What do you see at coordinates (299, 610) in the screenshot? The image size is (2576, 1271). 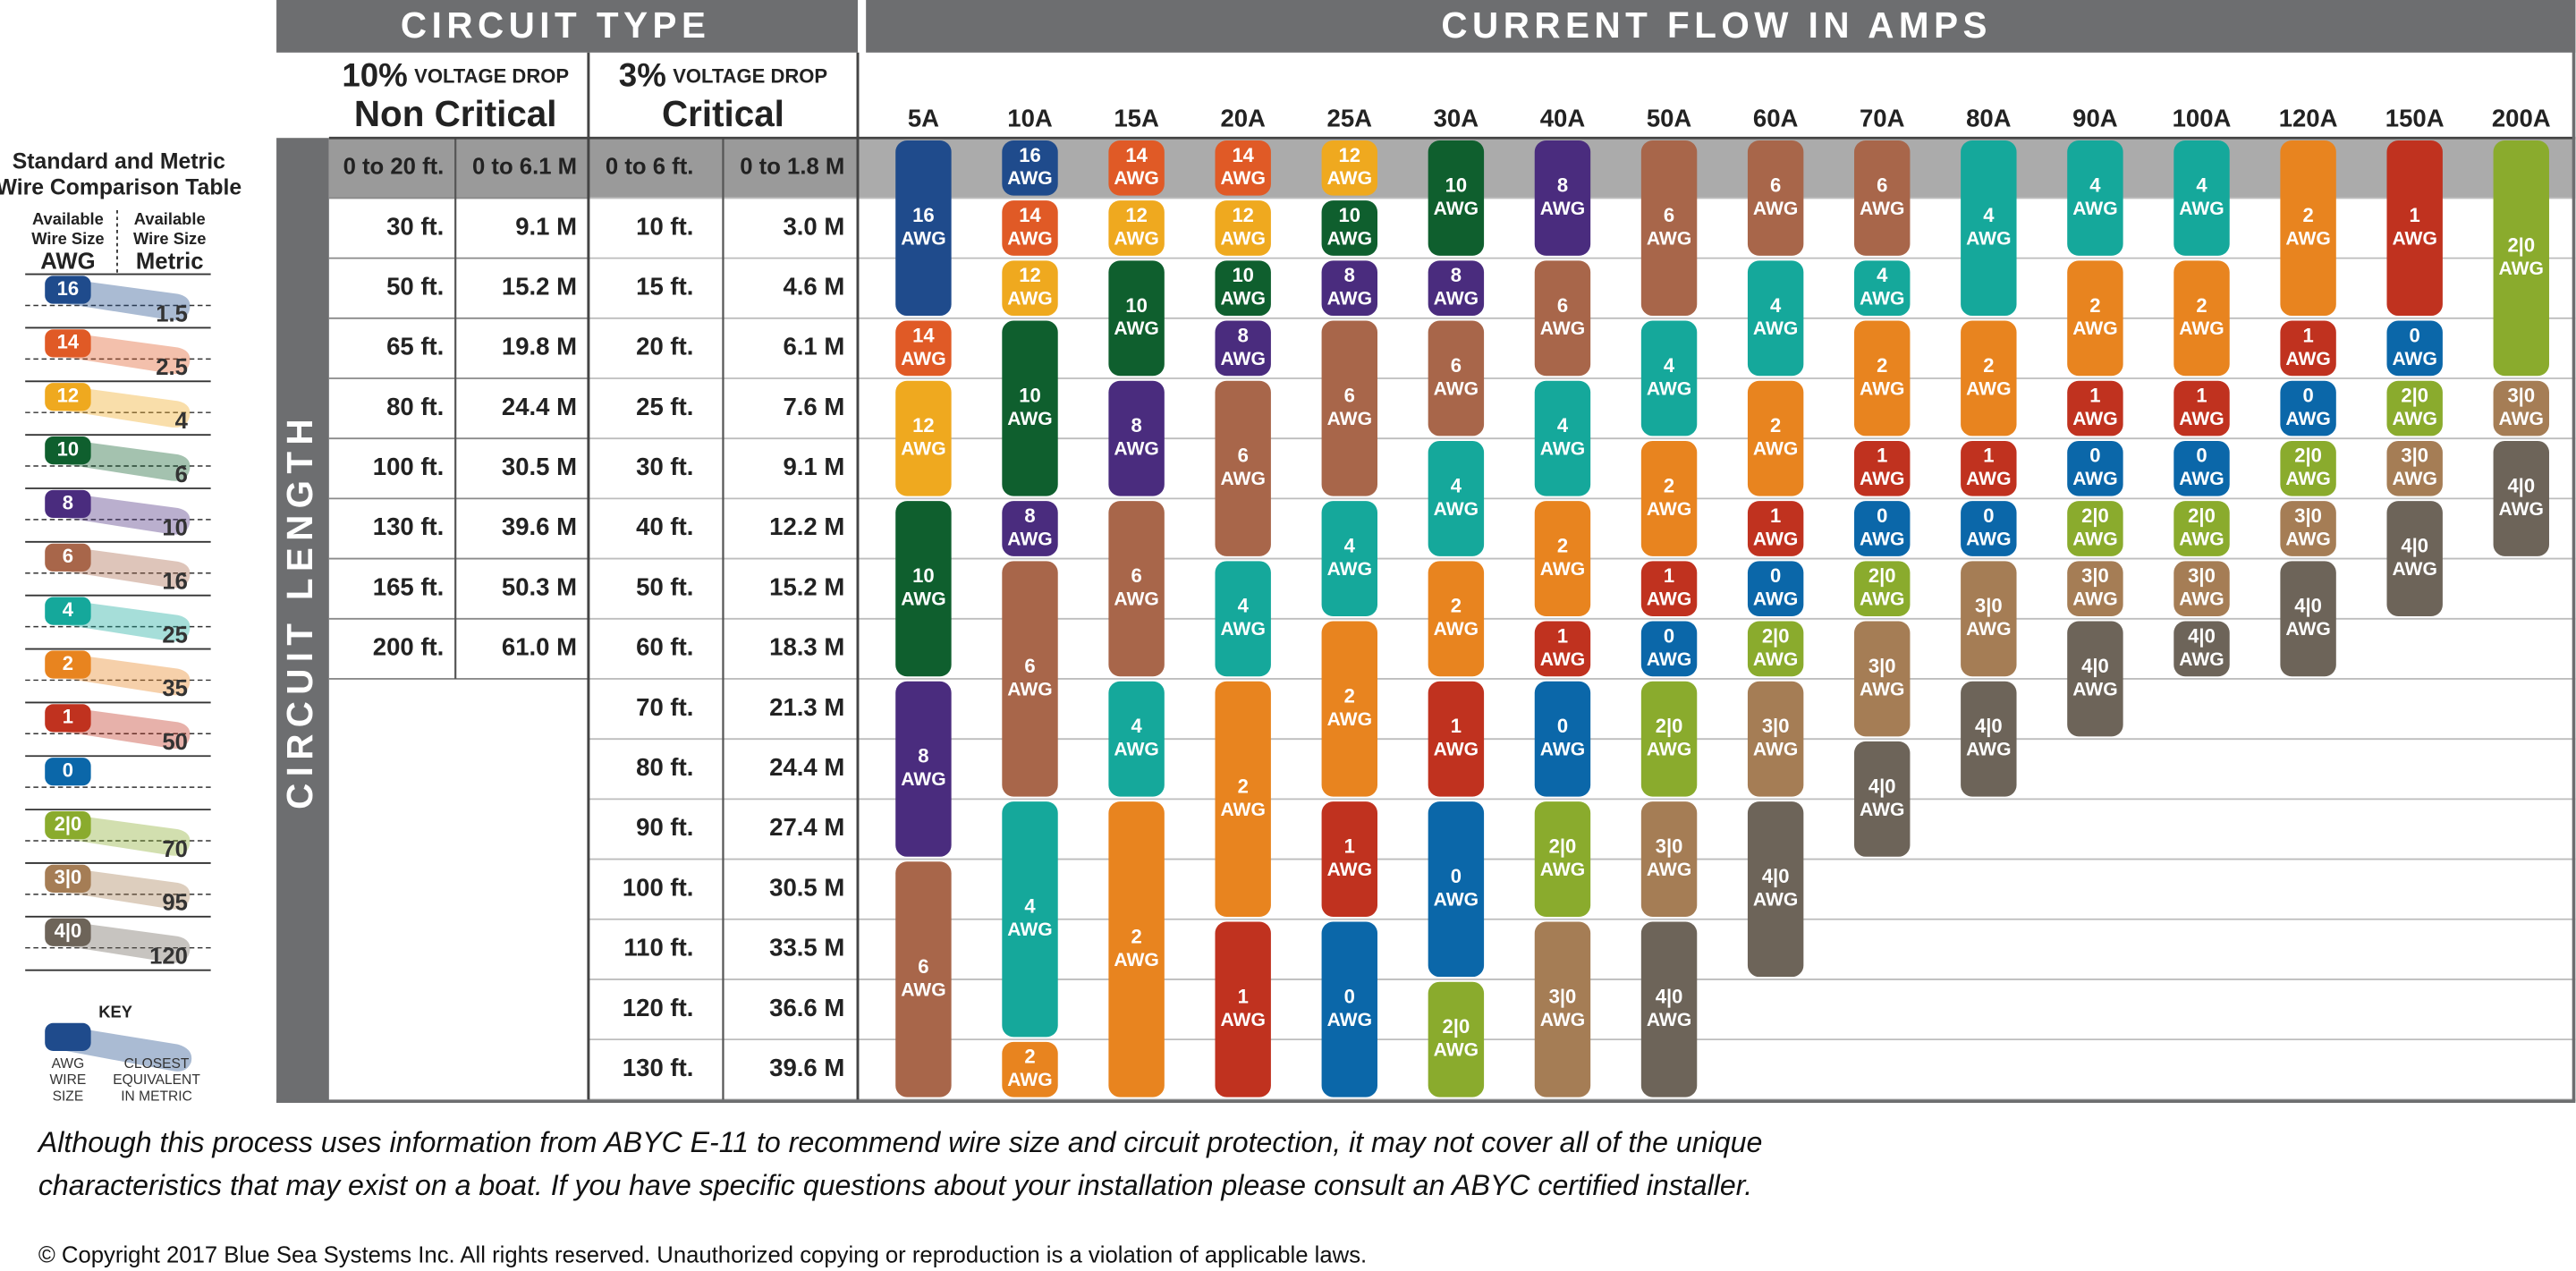 I see `circuit-length-title: CIRCUIT LENGTH` at bounding box center [299, 610].